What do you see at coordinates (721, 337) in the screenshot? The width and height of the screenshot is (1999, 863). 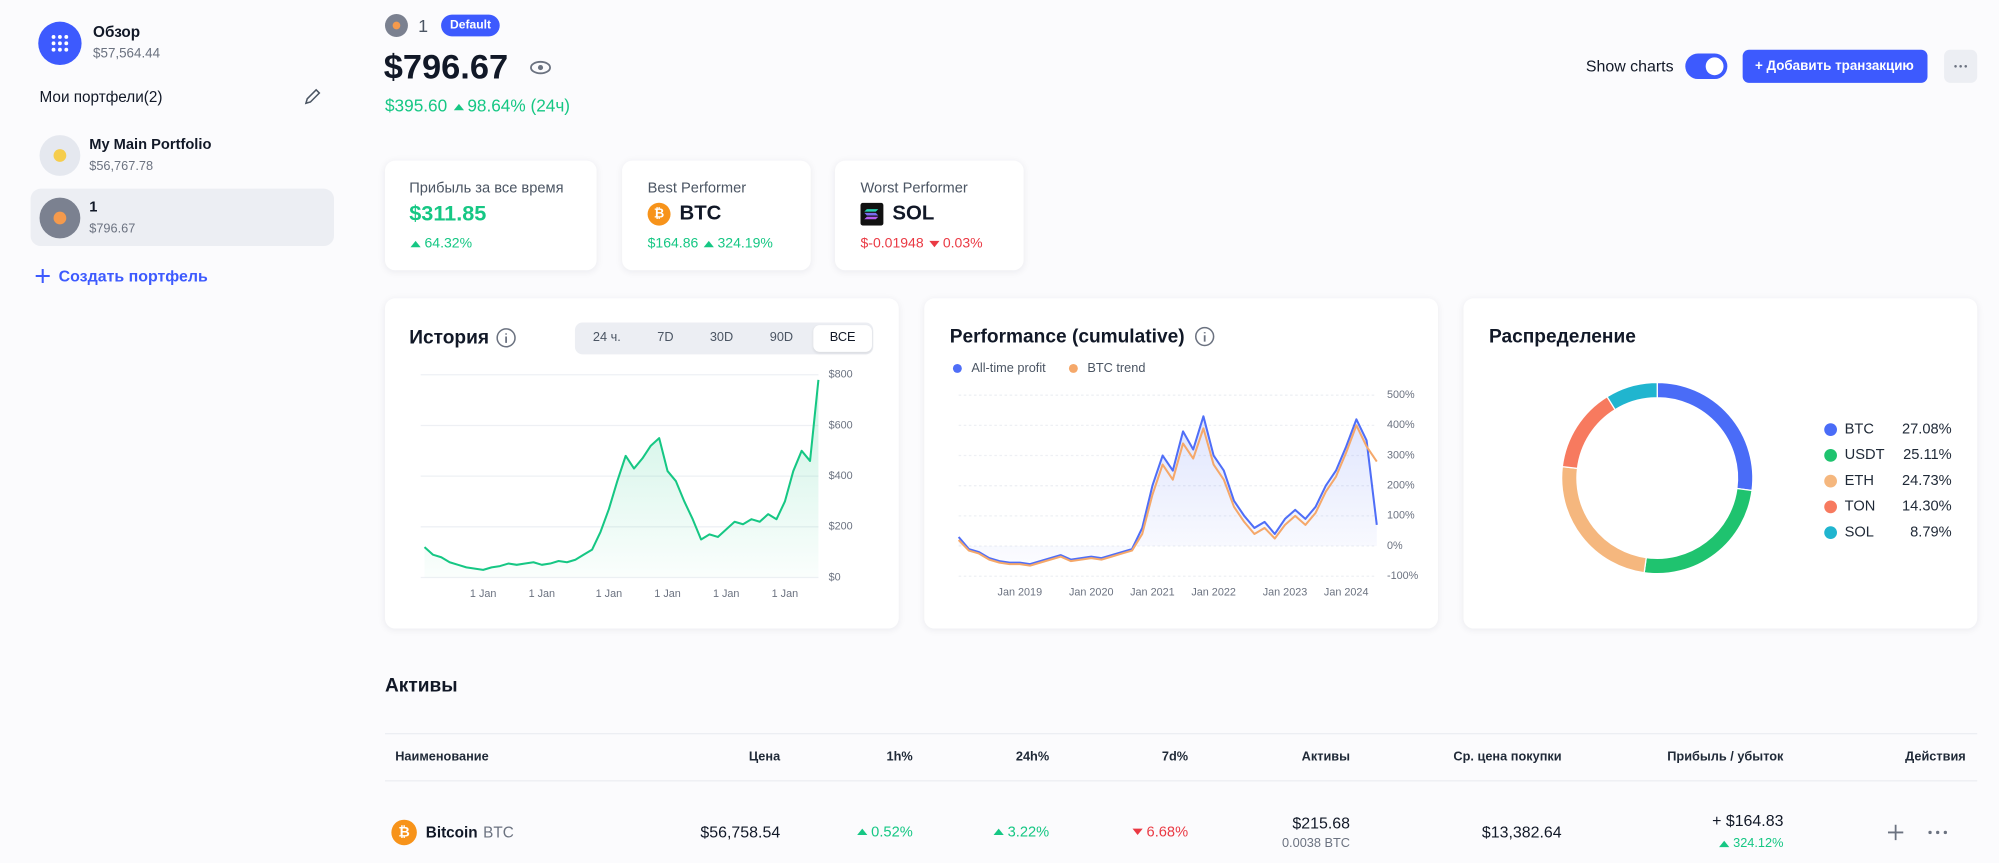 I see `range-tab: 30D` at bounding box center [721, 337].